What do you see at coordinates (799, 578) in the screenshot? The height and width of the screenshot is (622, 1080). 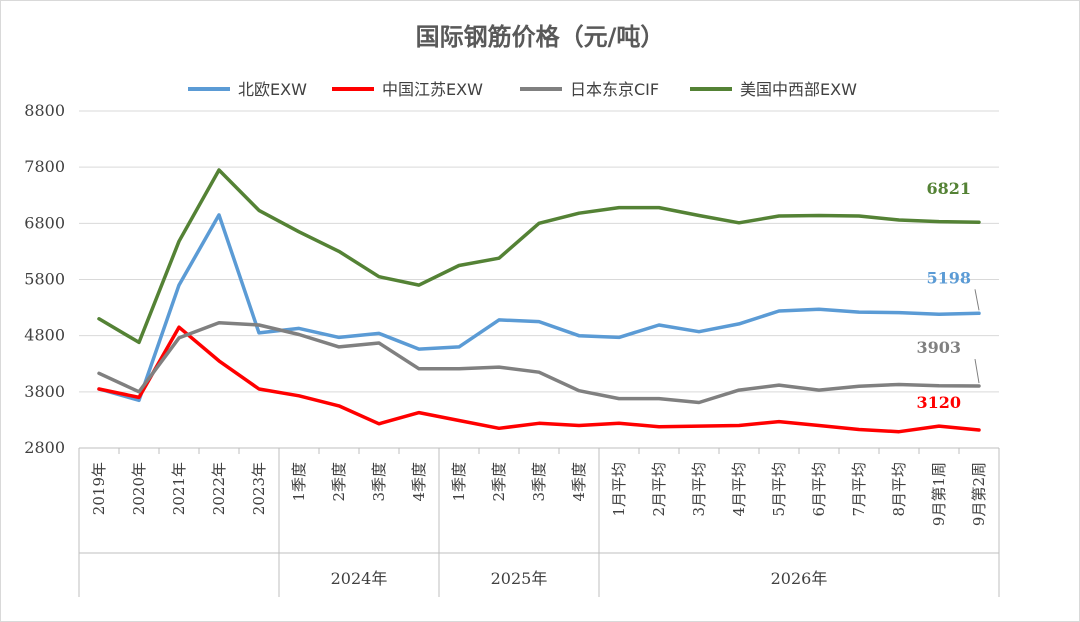 I see `group-label: 2026年` at bounding box center [799, 578].